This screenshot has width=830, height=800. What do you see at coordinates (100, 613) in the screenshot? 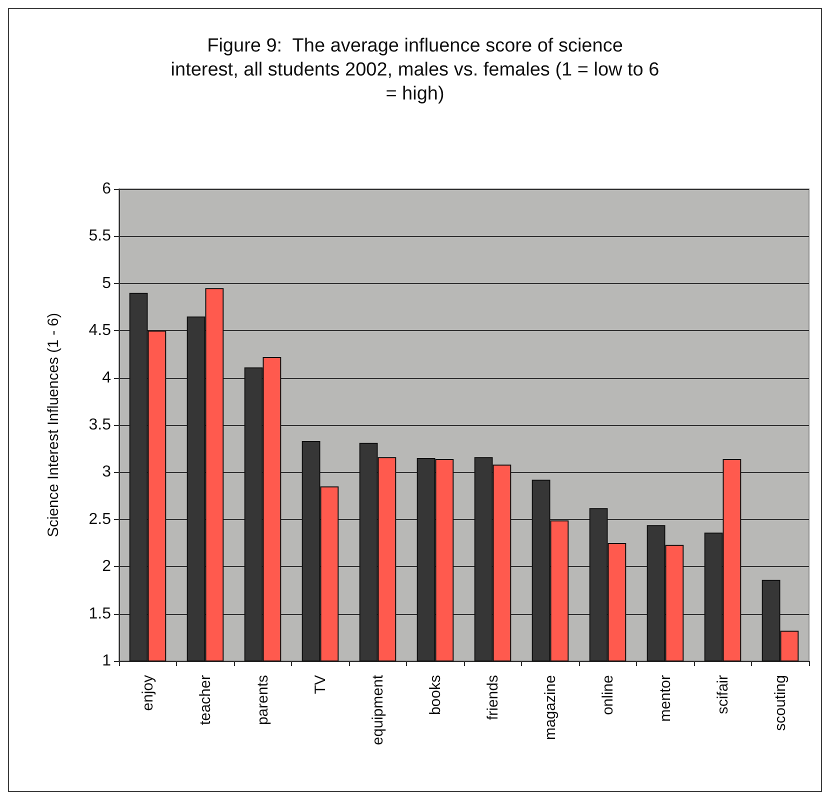
I see `y-tick-label: 1.5` at bounding box center [100, 613].